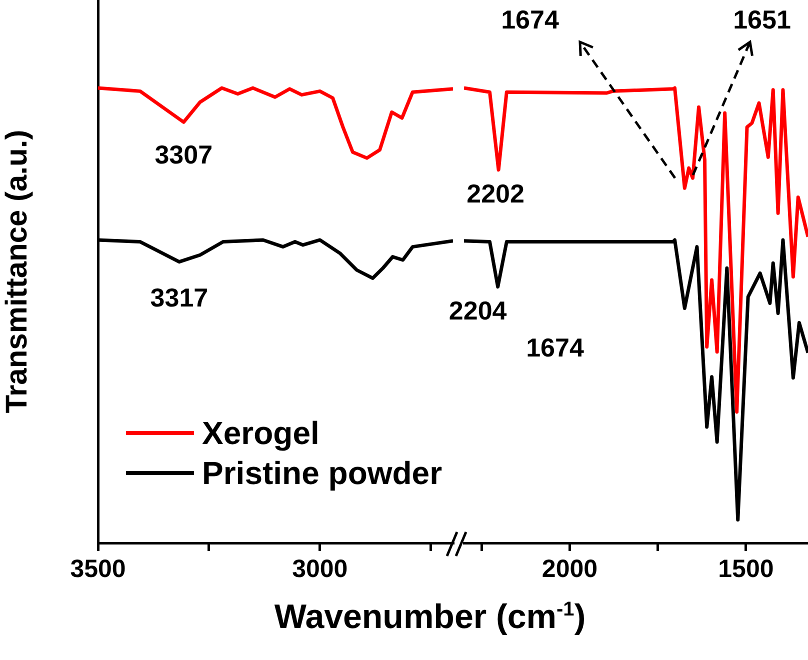  Describe the element at coordinates (17, 272) in the screenshot. I see `y-axis-title: Transmittance (a.u.)` at that location.